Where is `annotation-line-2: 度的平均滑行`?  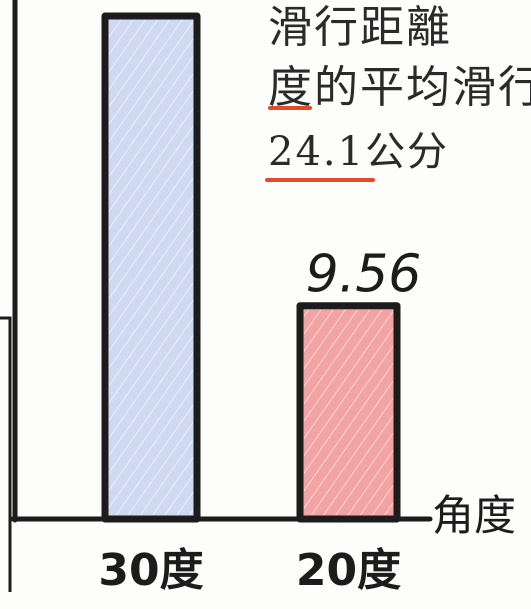
annotation-line-2: 度的平均滑行 is located at coordinates (399, 87).